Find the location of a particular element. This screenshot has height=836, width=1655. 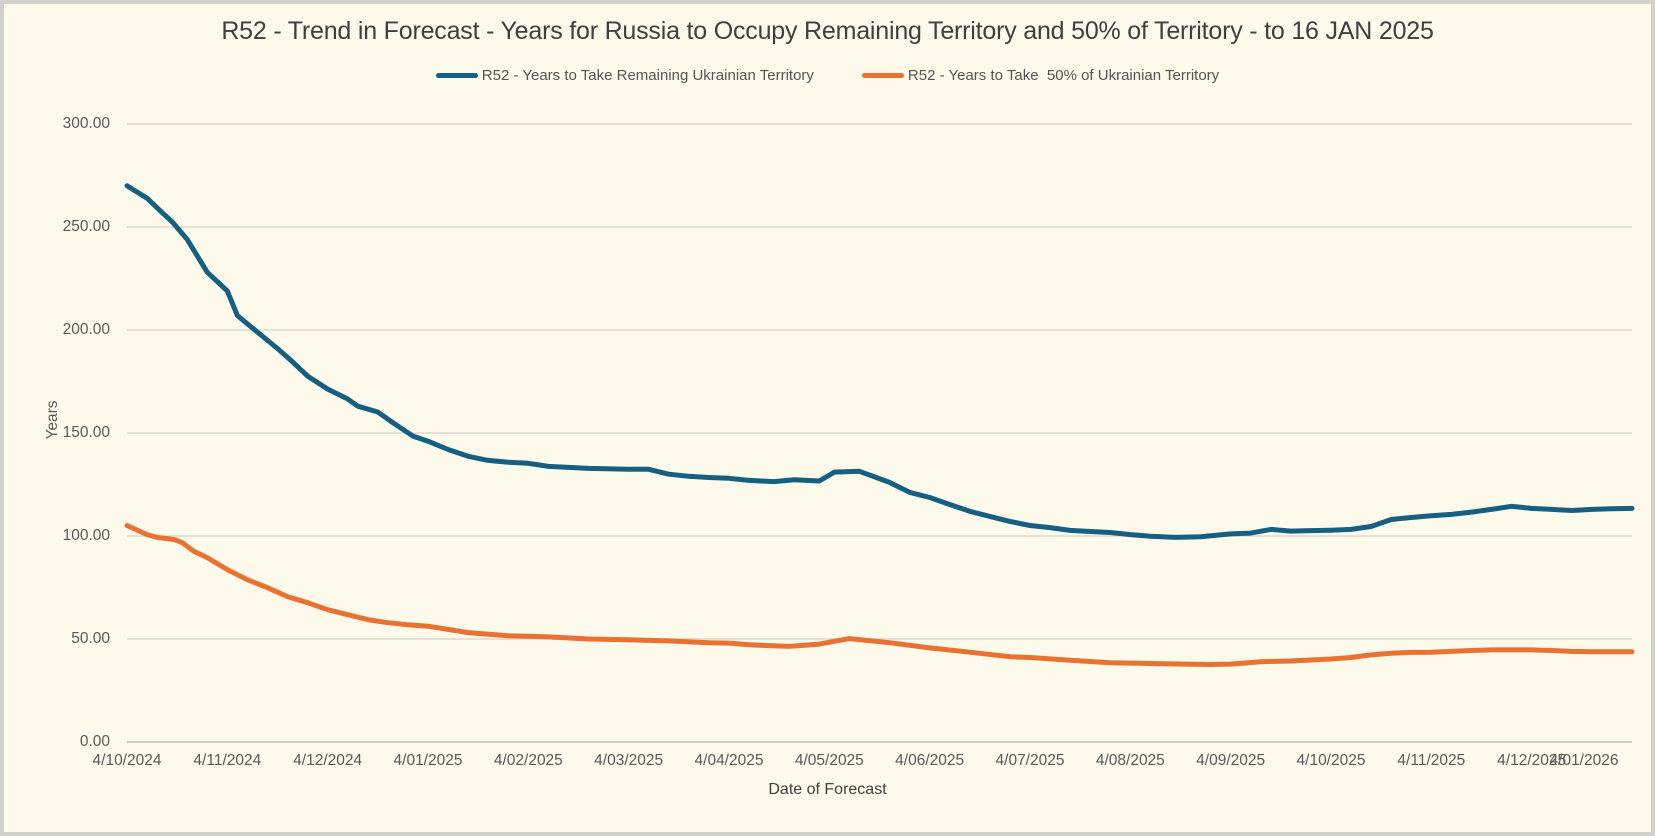

x-tick-label: 4/12/2025 is located at coordinates (1532, 760).